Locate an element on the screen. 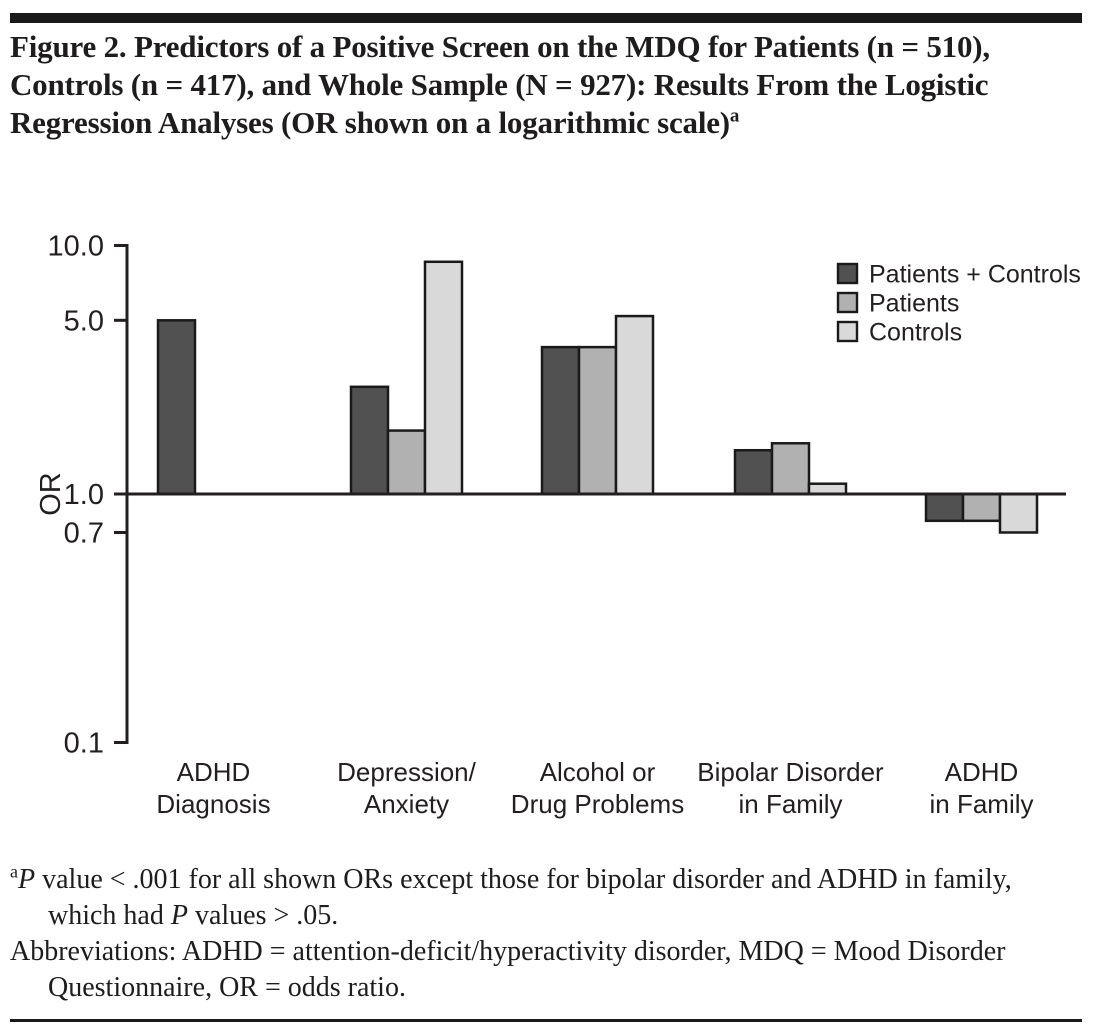 The image size is (1093, 1030). legend-label-0: Patients + Controls is located at coordinates (975, 274).